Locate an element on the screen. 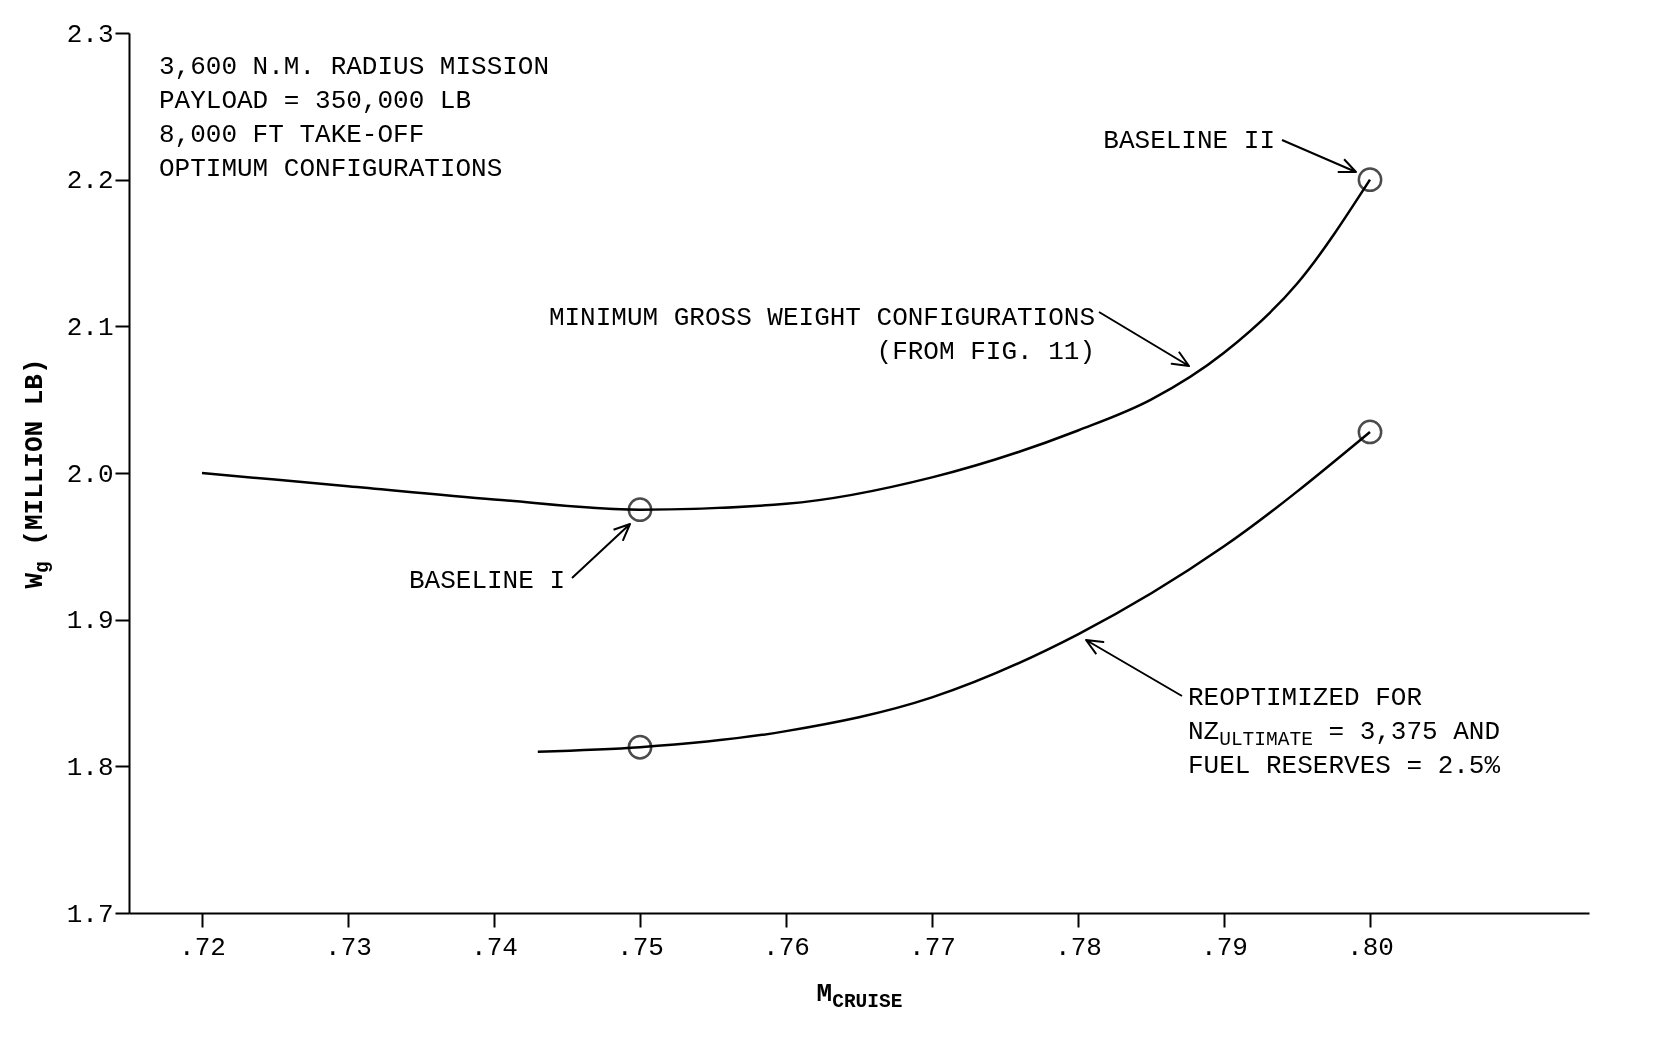 Image resolution: width=1680 pixels, height=1062 pixels. annotation: REOPTIMIZED FOR NZ$_{ULTIMATE}$ = 3,375 AND FUEL RESERVES = 2.5% is located at coordinates (1344, 732).